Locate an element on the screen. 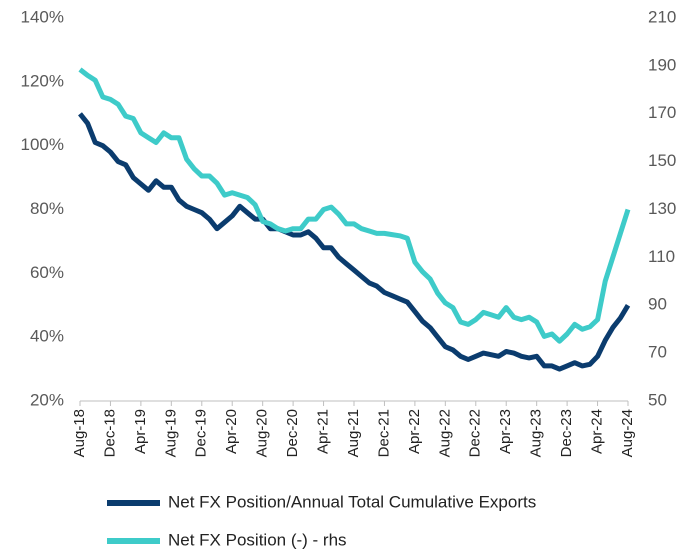  y-tick-label: 20% is located at coordinates (47, 399).